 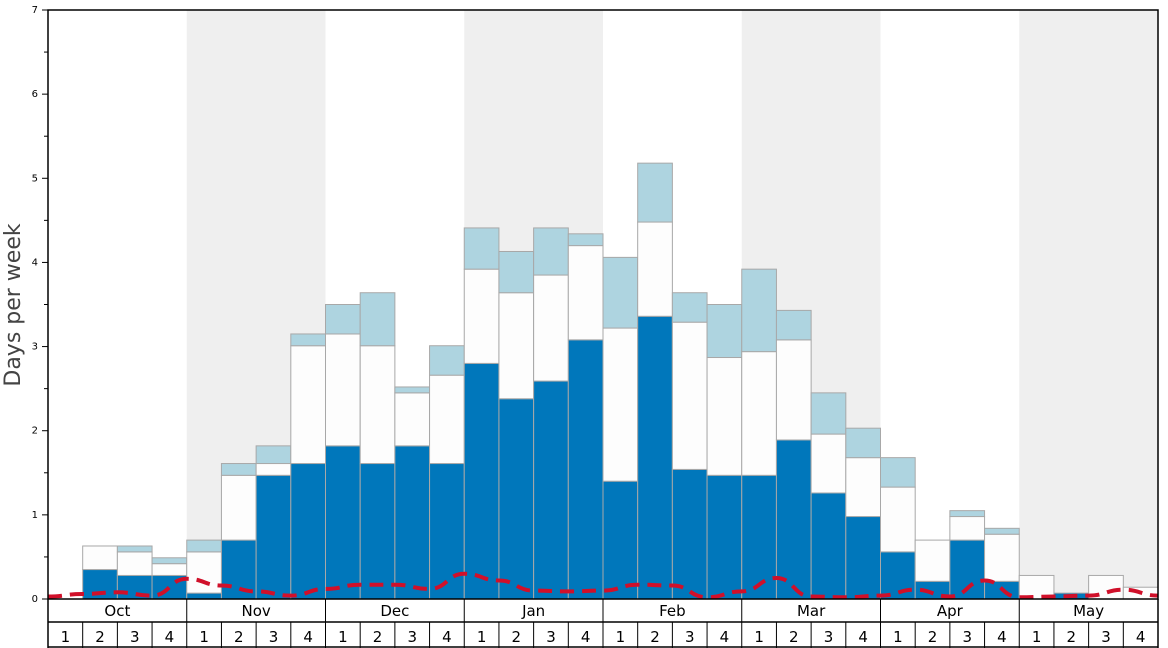 What do you see at coordinates (255, 611) in the screenshot?
I see `month-label-nov: Nov` at bounding box center [255, 611].